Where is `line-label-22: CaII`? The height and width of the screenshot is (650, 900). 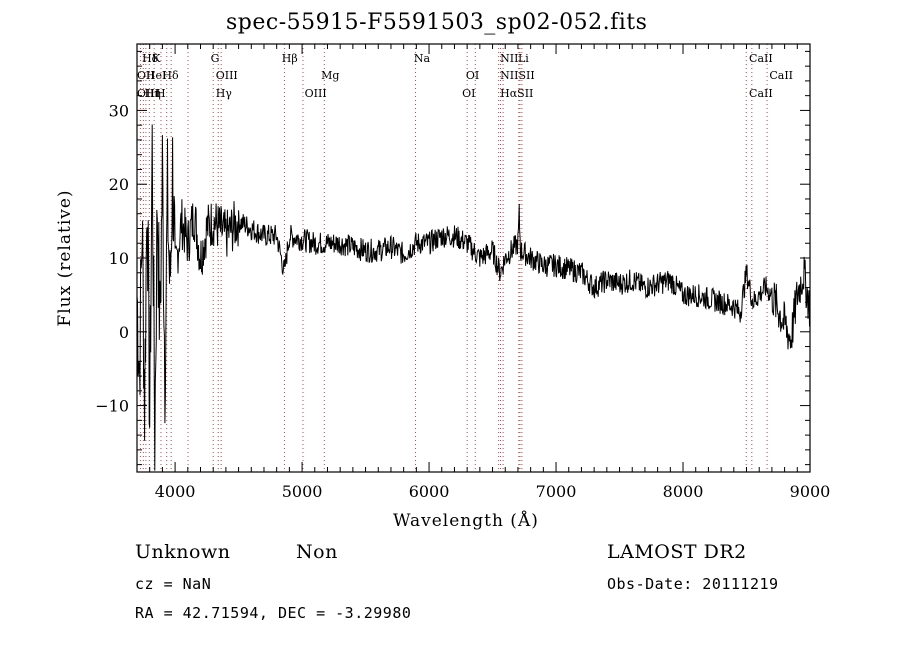
line-label-22: CaII is located at coordinates (781, 75).